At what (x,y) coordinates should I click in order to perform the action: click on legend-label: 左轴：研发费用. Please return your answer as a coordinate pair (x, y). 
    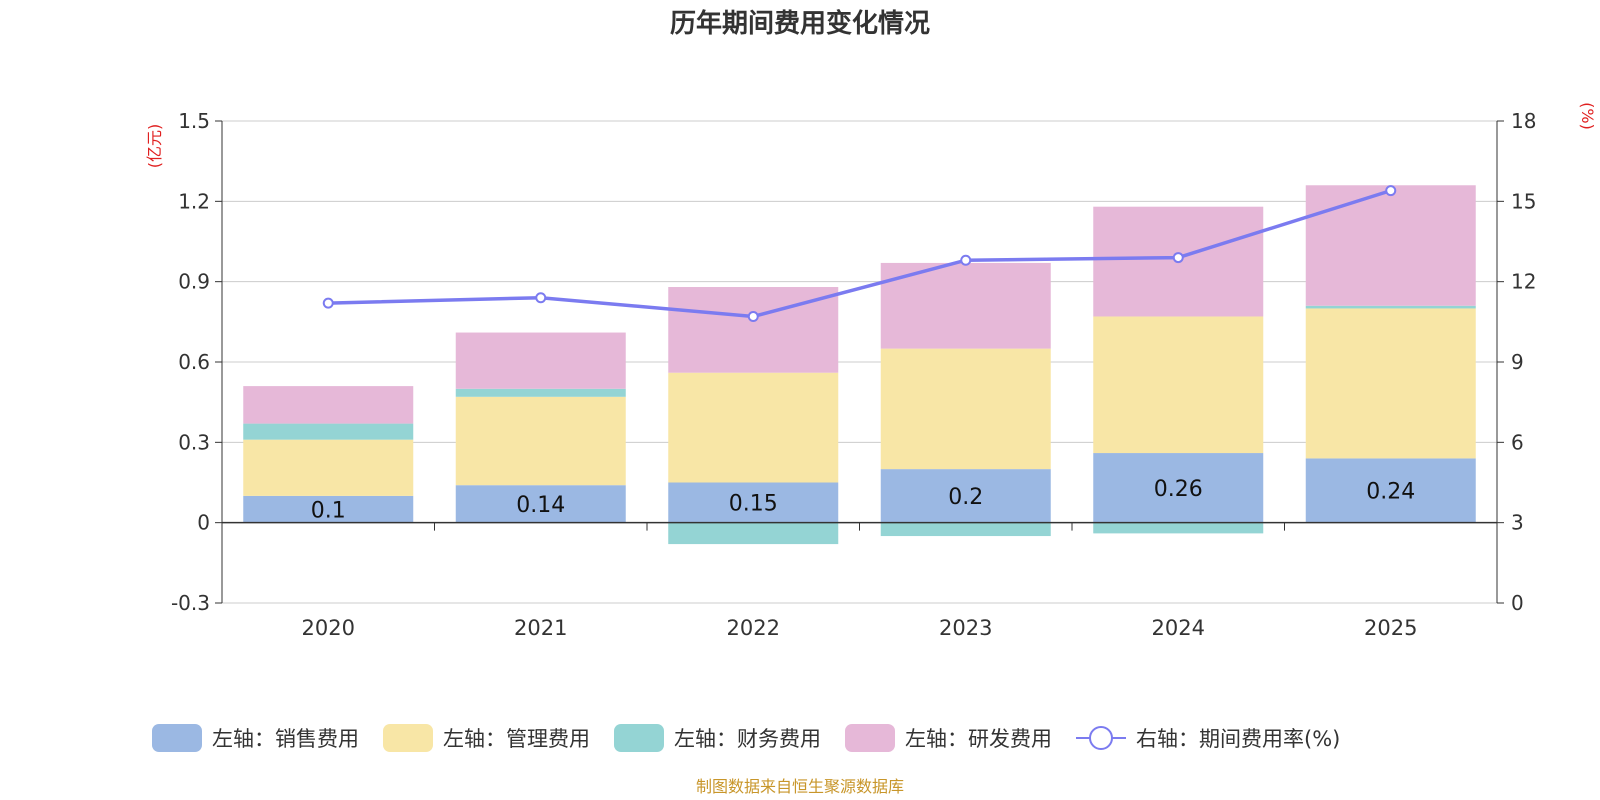
    Looking at the image, I should click on (978, 739).